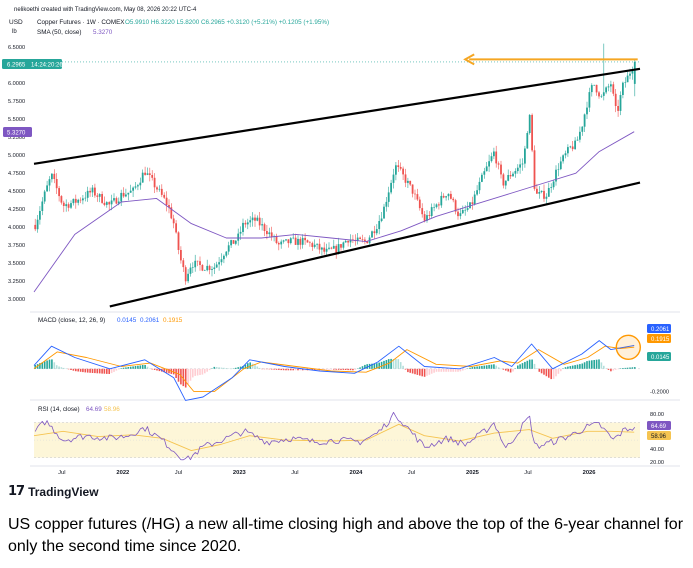 The image size is (693, 568). Describe the element at coordinates (16, 156) in the screenshot. I see `price-axis-tick: 5.0000` at that location.